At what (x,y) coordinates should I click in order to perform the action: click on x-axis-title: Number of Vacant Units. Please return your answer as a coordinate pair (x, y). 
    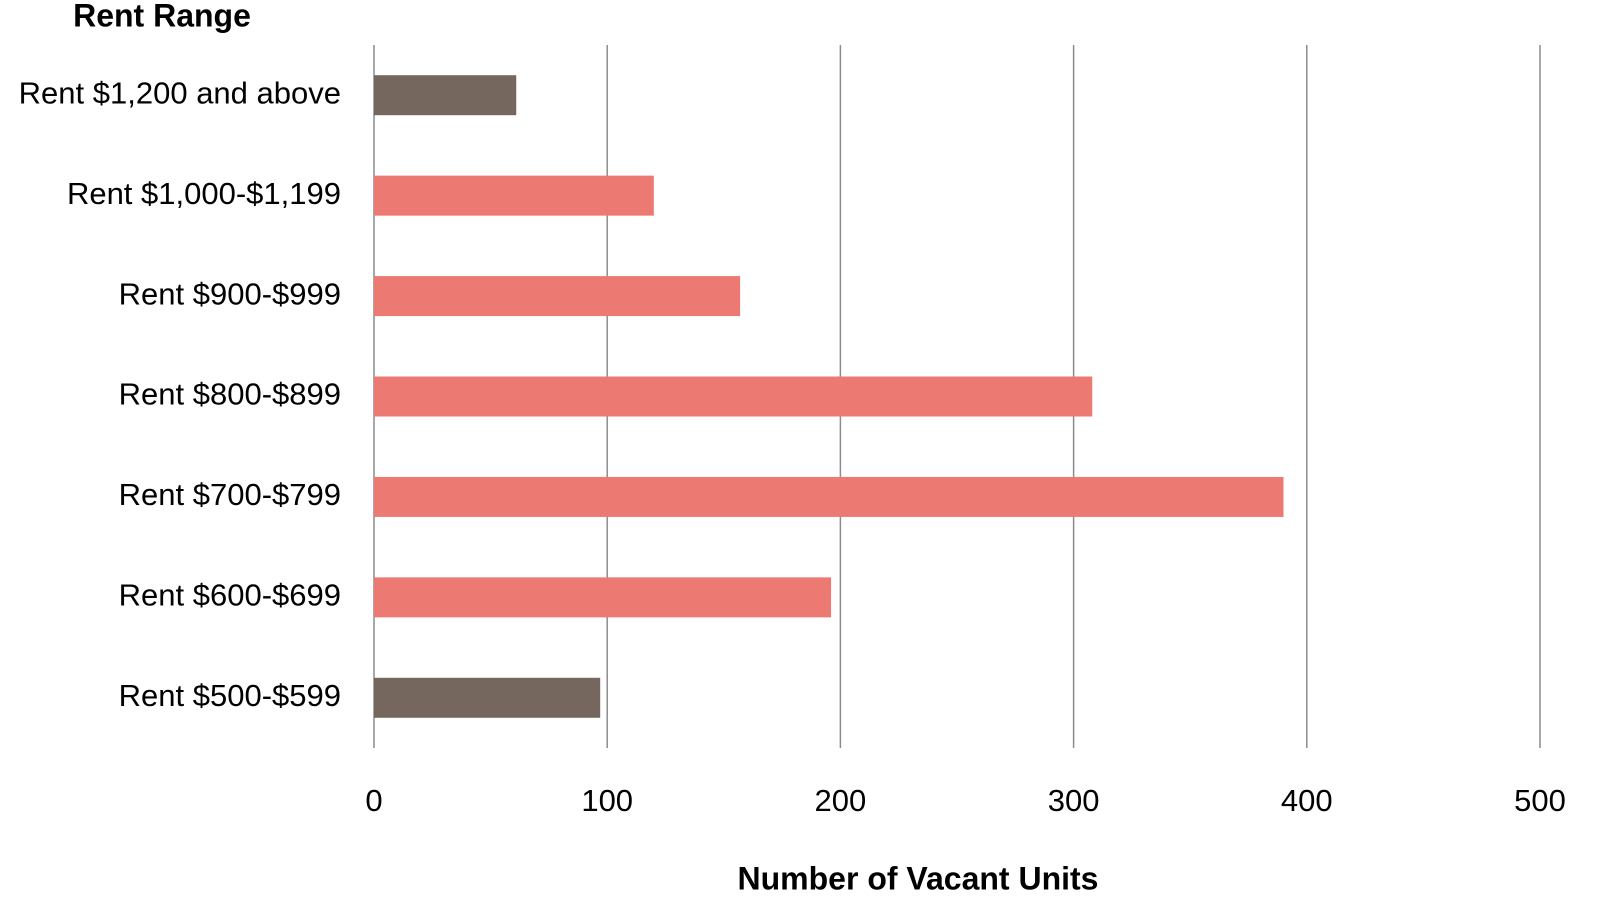
    Looking at the image, I should click on (918, 878).